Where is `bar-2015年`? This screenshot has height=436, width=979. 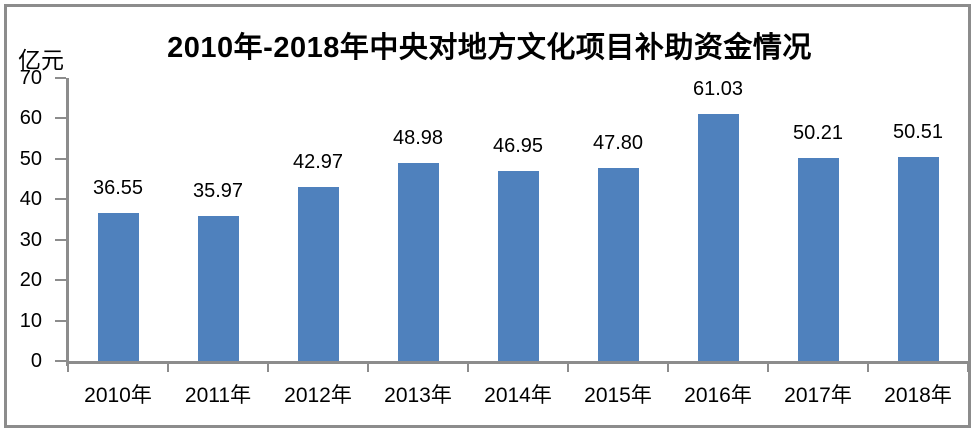
bar-2015年 is located at coordinates (618, 264).